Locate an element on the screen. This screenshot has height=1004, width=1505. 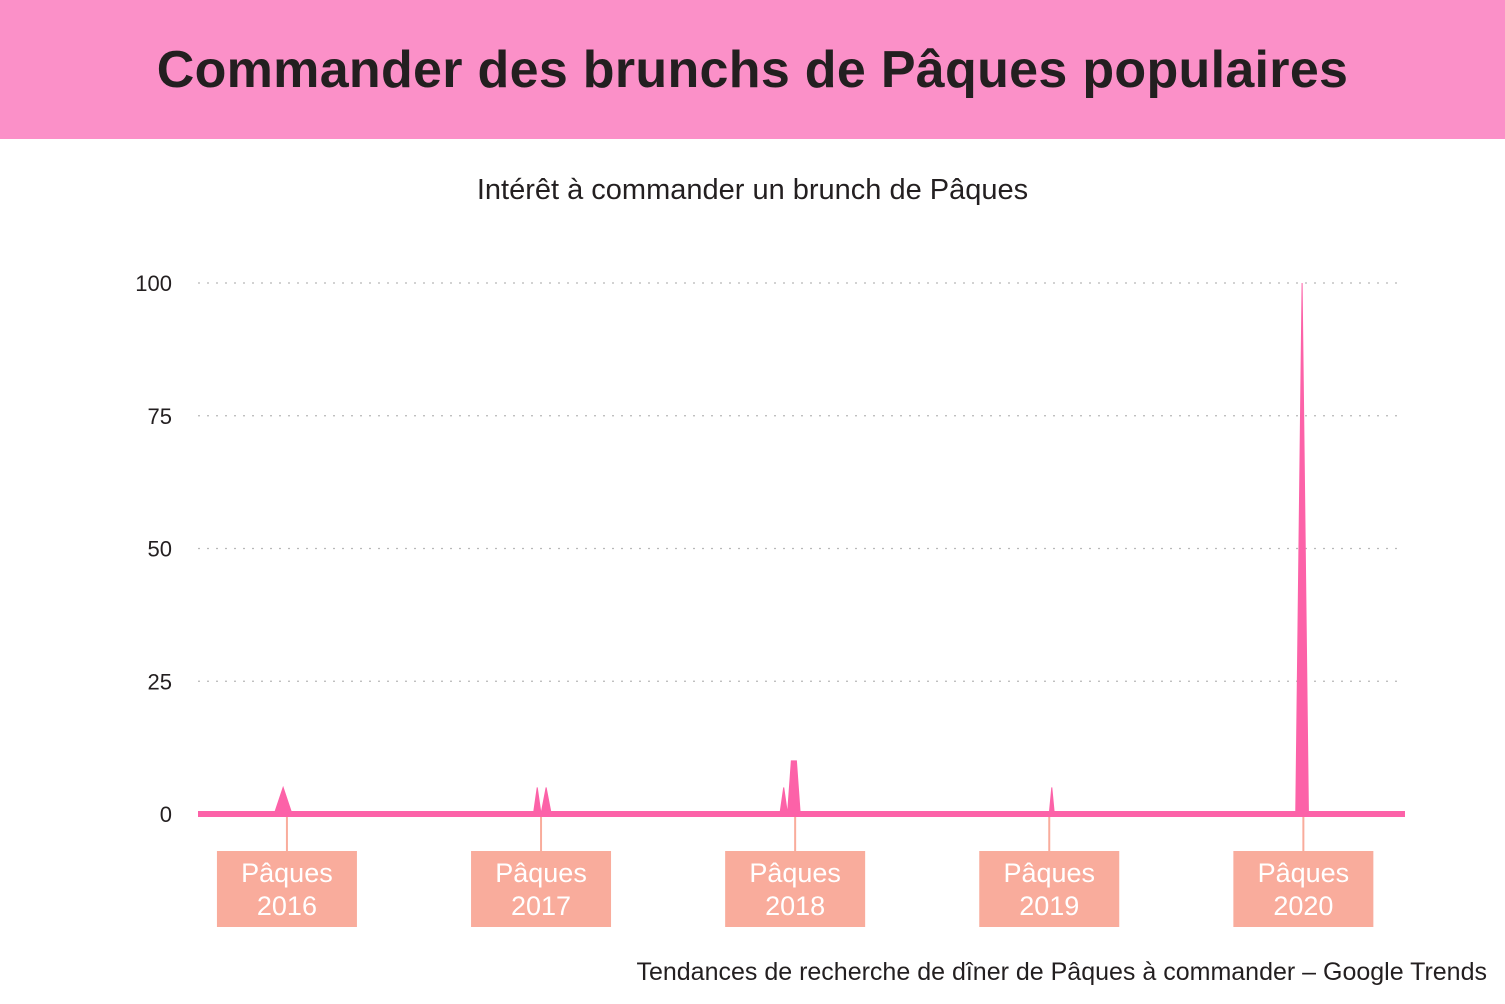
annotation-label: 2018 is located at coordinates (795, 906).